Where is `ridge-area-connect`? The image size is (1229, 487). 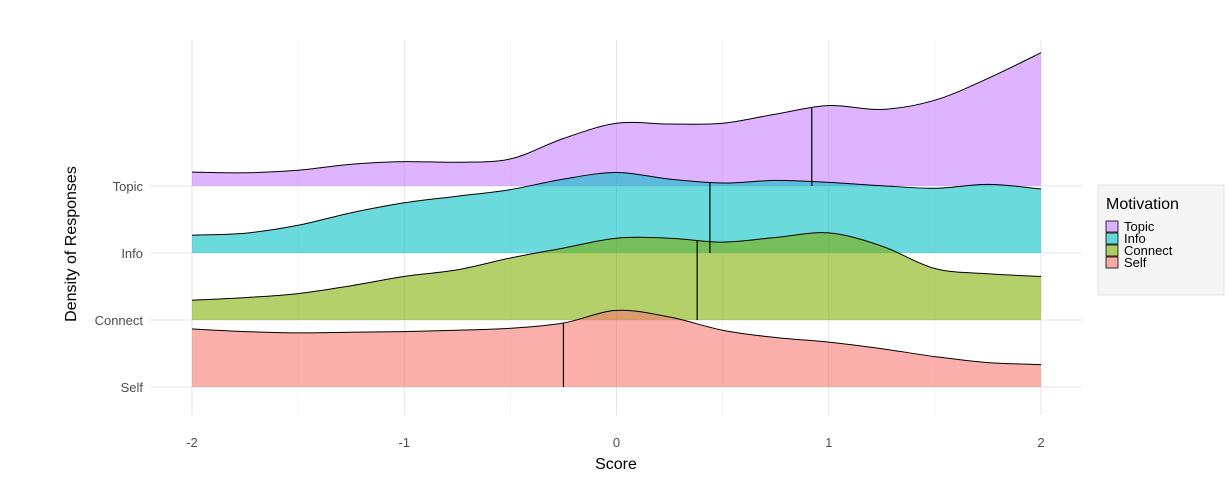
ridge-area-connect is located at coordinates (616, 276).